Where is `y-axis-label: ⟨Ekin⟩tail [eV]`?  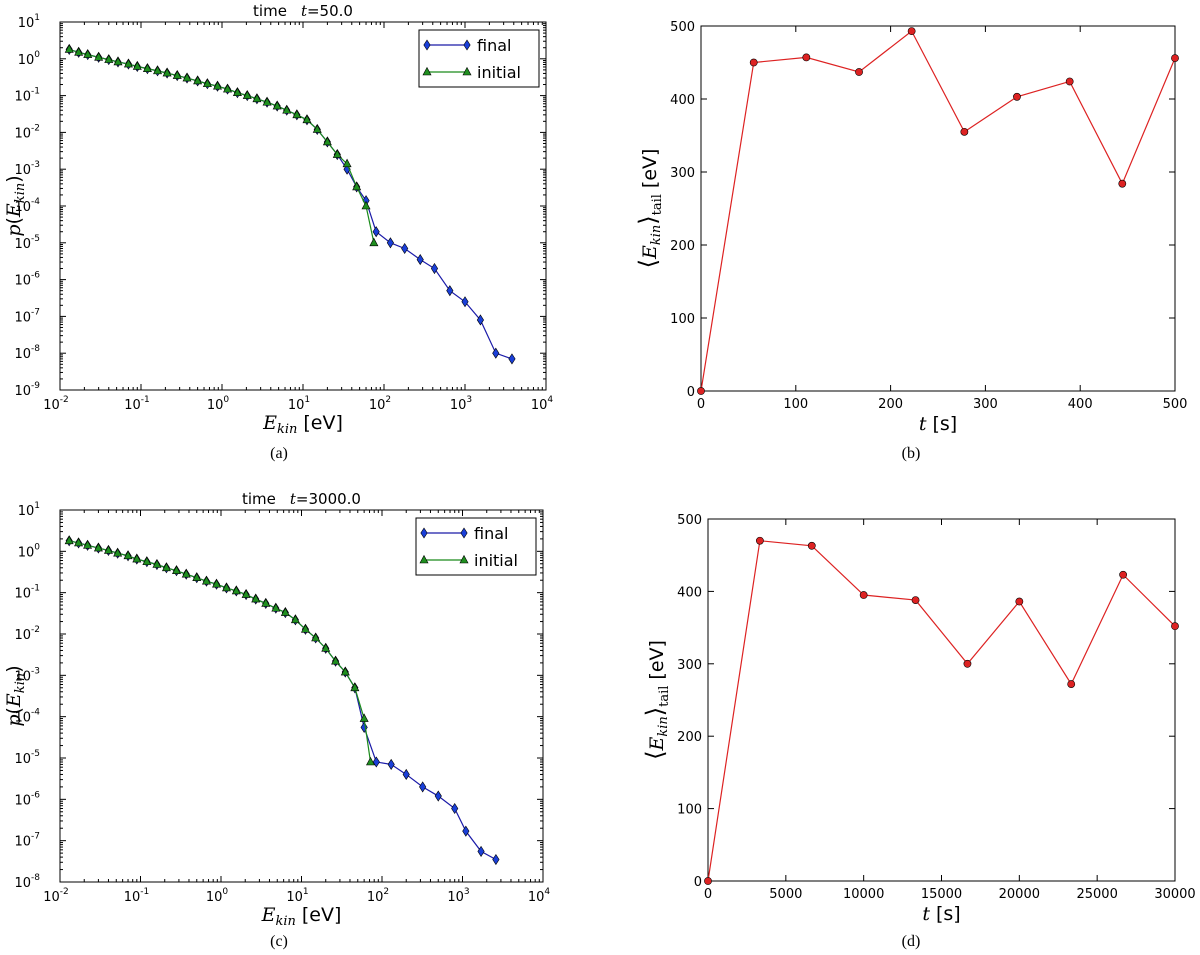
y-axis-label: ⟨Ekin⟩tail [eV] is located at coordinates (656, 700).